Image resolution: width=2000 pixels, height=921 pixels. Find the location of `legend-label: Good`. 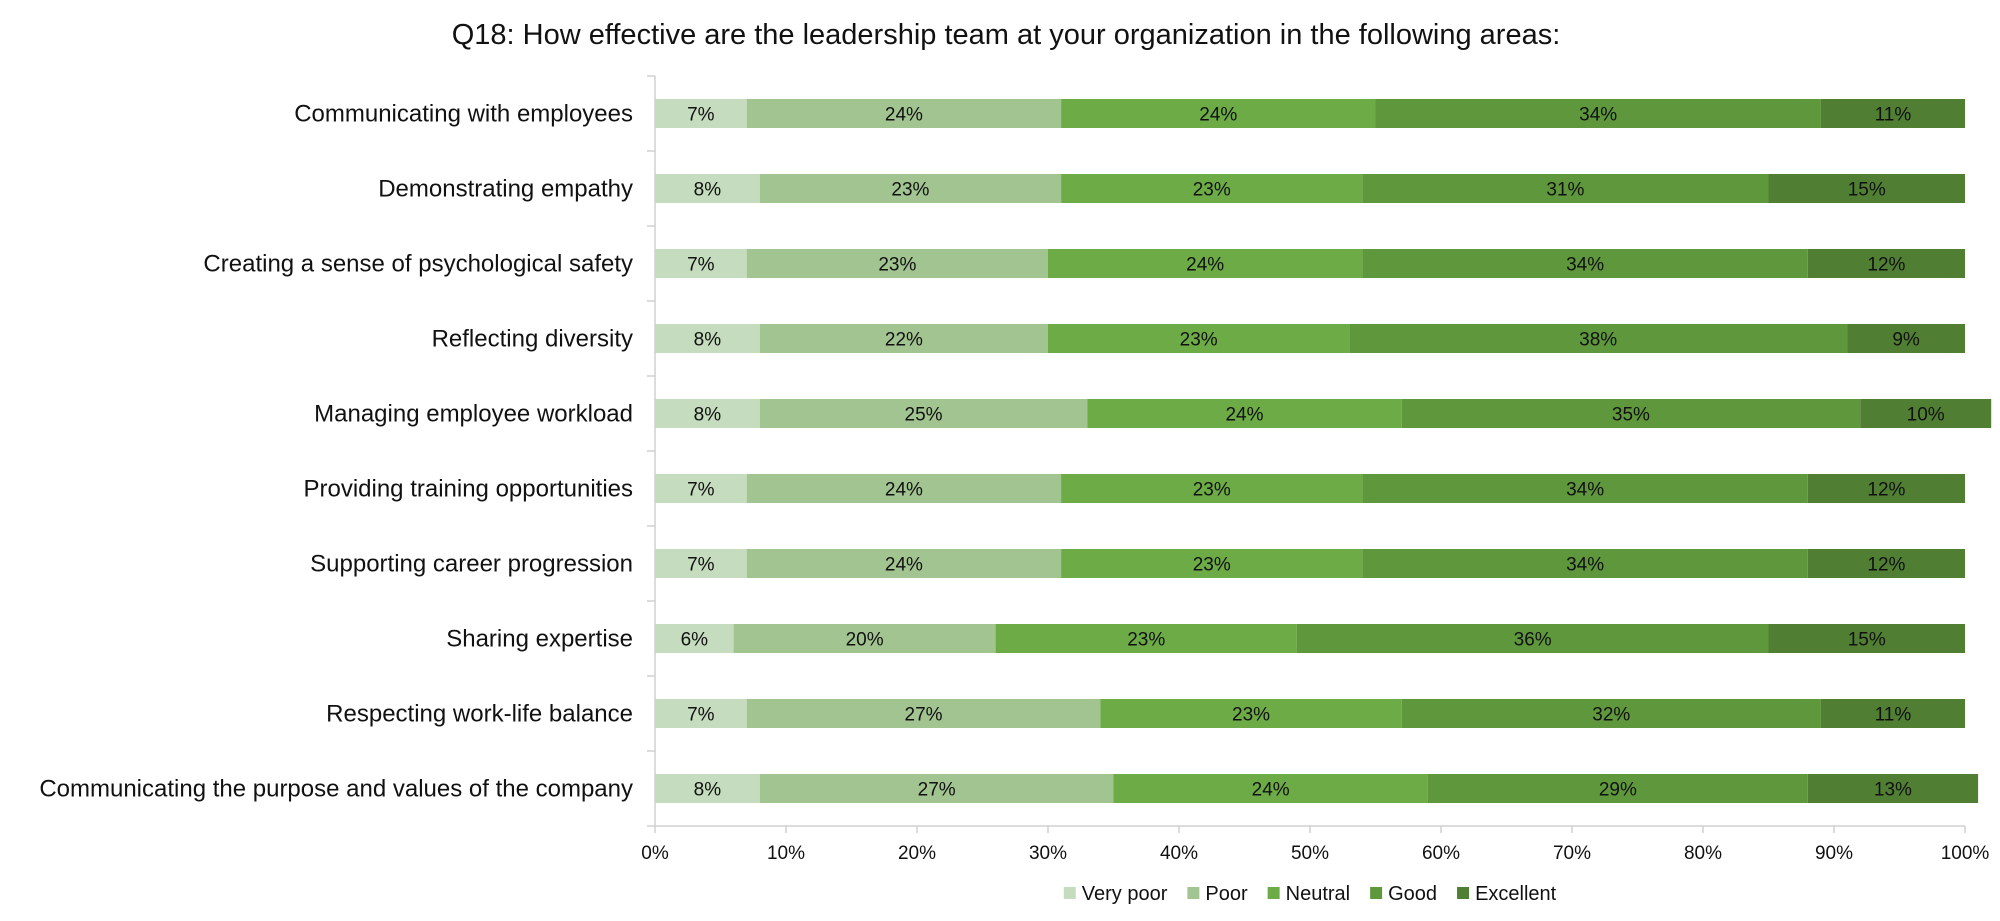

legend-label: Good is located at coordinates (1412, 894).